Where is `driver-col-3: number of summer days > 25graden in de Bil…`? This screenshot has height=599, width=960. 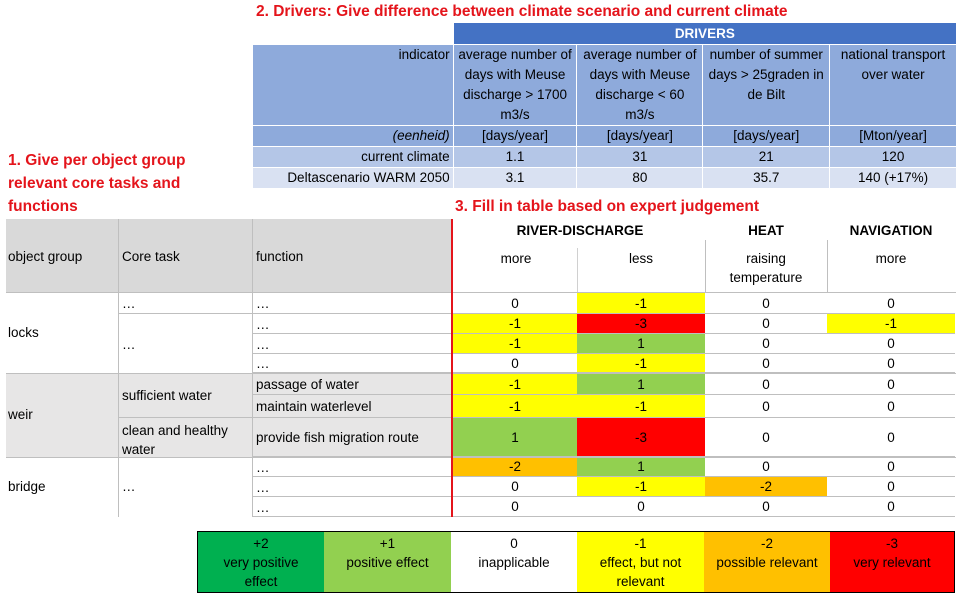
driver-col-3: number of summer days > 25graden in de Bil… is located at coordinates (766, 85).